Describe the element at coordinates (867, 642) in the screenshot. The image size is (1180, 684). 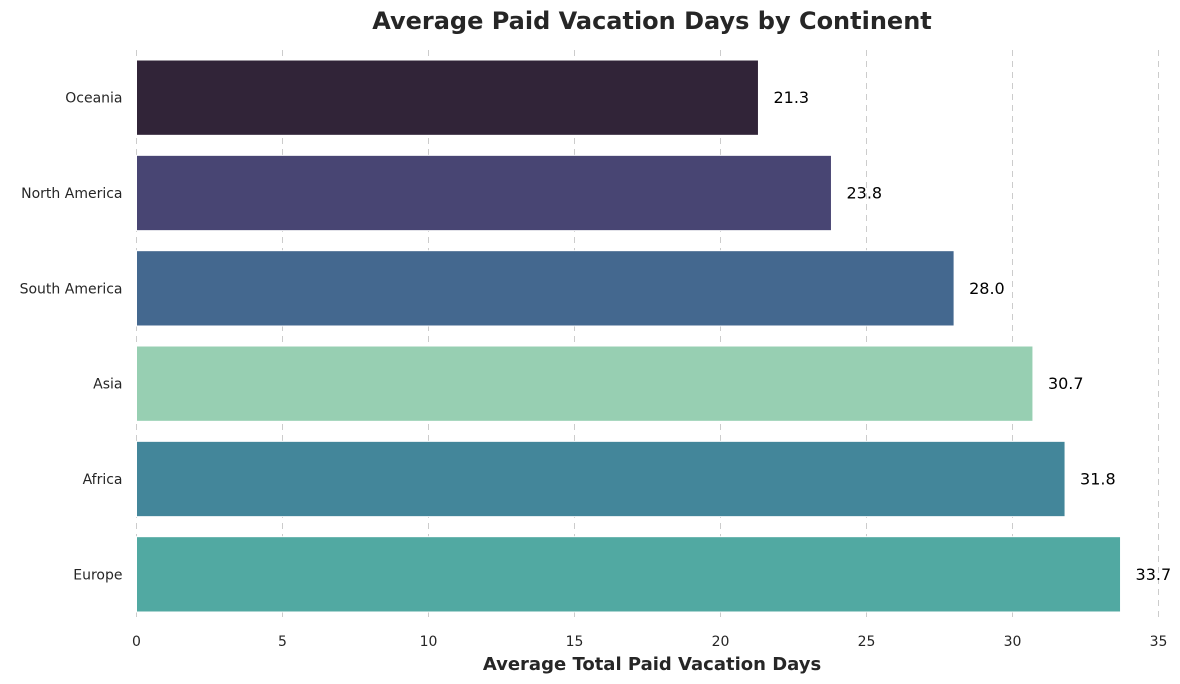
I see `x-tick-label: 25` at that location.